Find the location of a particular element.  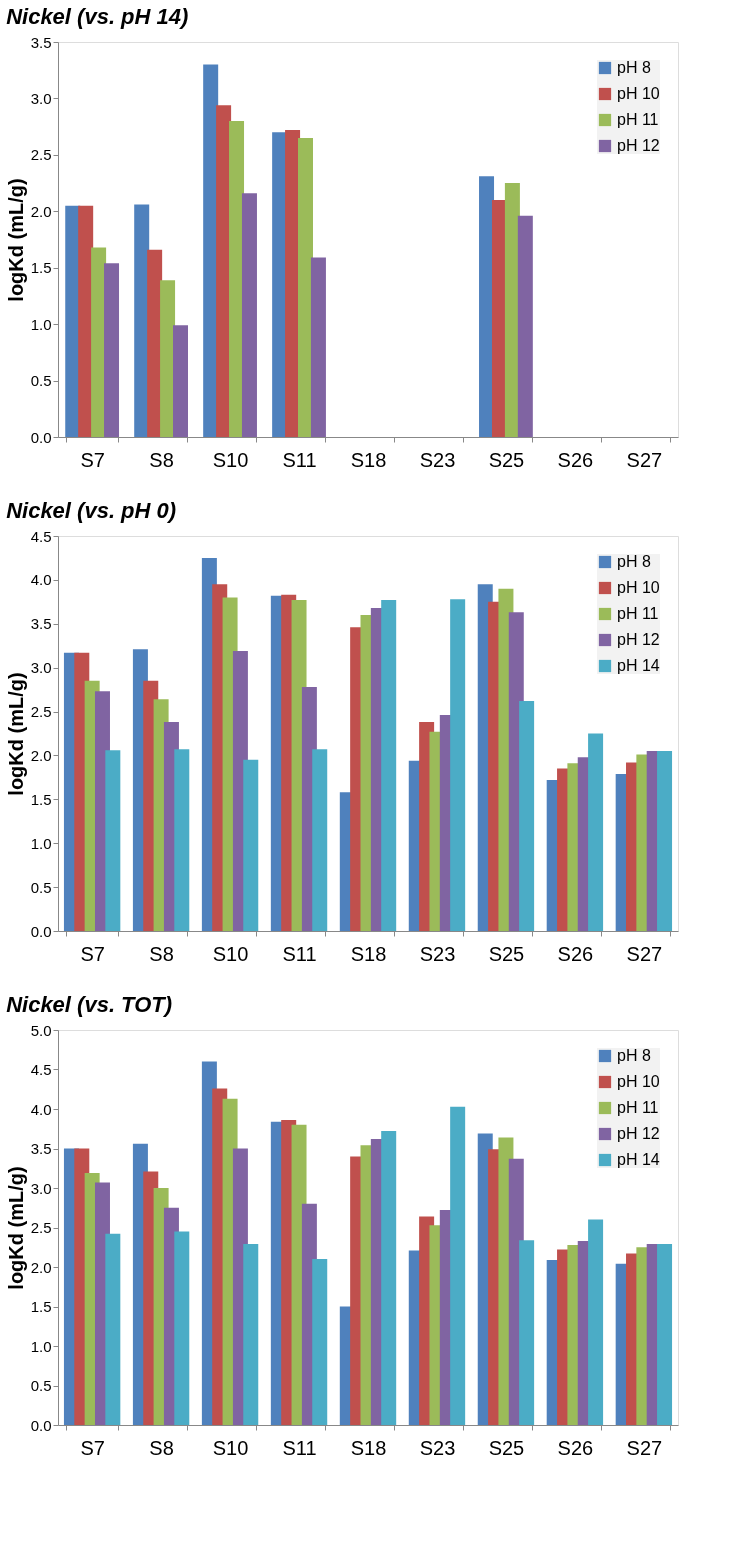

y-tick-label: 5.0 is located at coordinates (41, 1030).